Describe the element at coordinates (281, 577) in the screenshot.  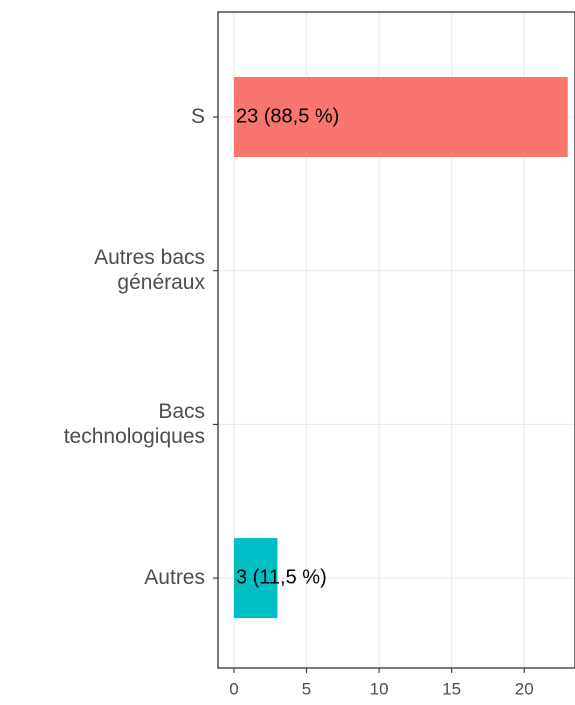
I see `data-label: 3 (11,5 %)` at that location.